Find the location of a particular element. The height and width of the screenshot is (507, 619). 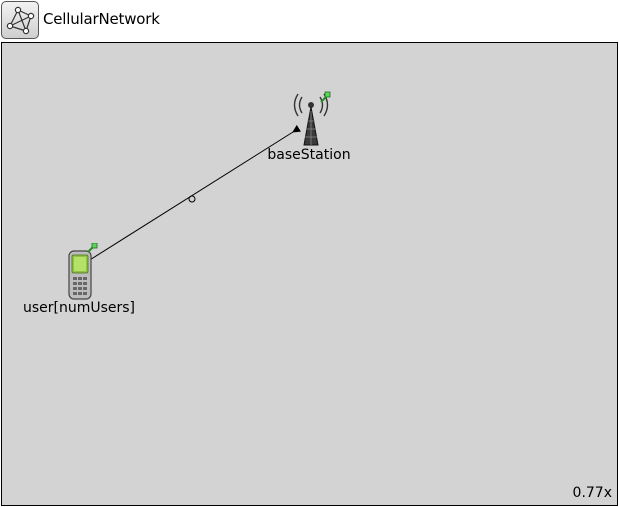

base-station-label: baseStation is located at coordinates (309, 155).